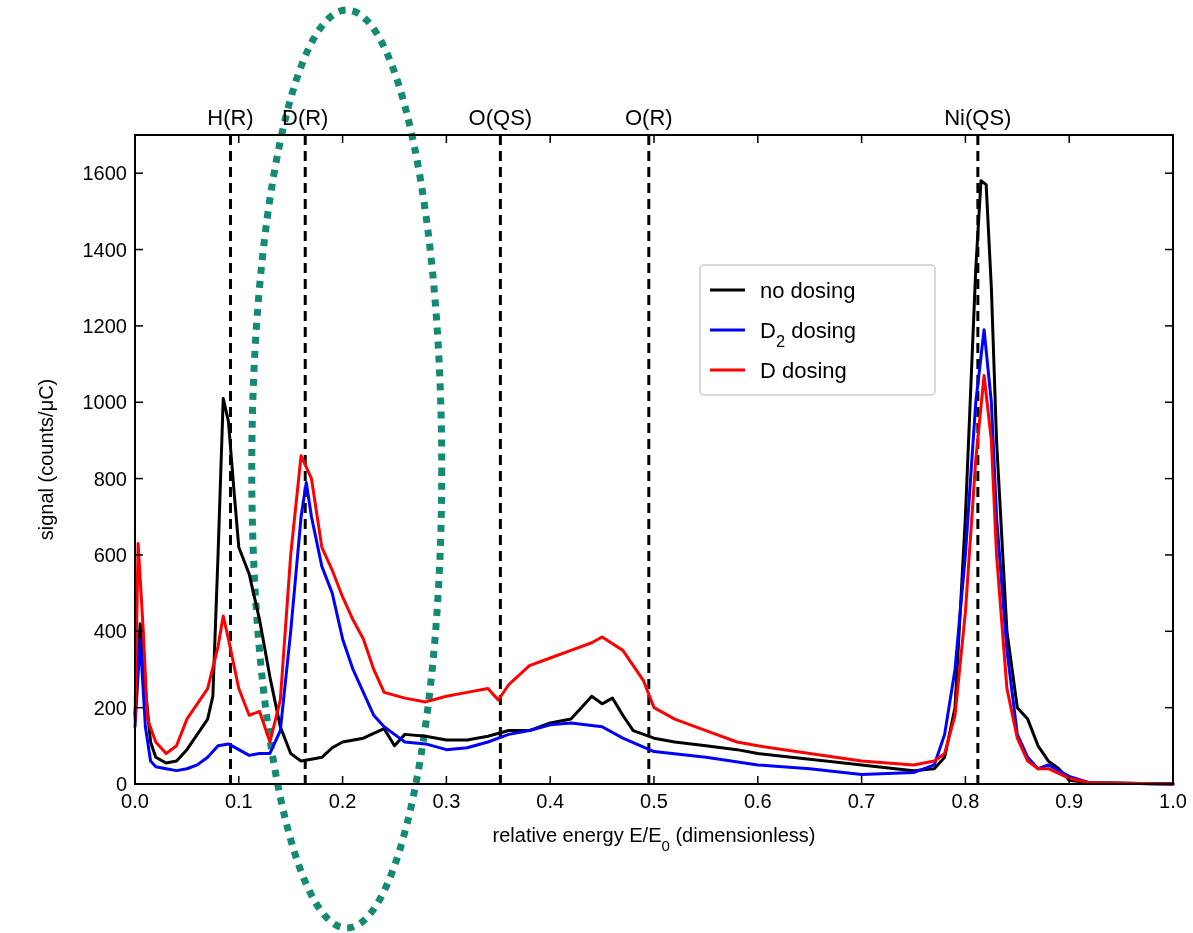 The image size is (1193, 933). What do you see at coordinates (446, 801) in the screenshot?
I see `x-tick-label: 0.3` at bounding box center [446, 801].